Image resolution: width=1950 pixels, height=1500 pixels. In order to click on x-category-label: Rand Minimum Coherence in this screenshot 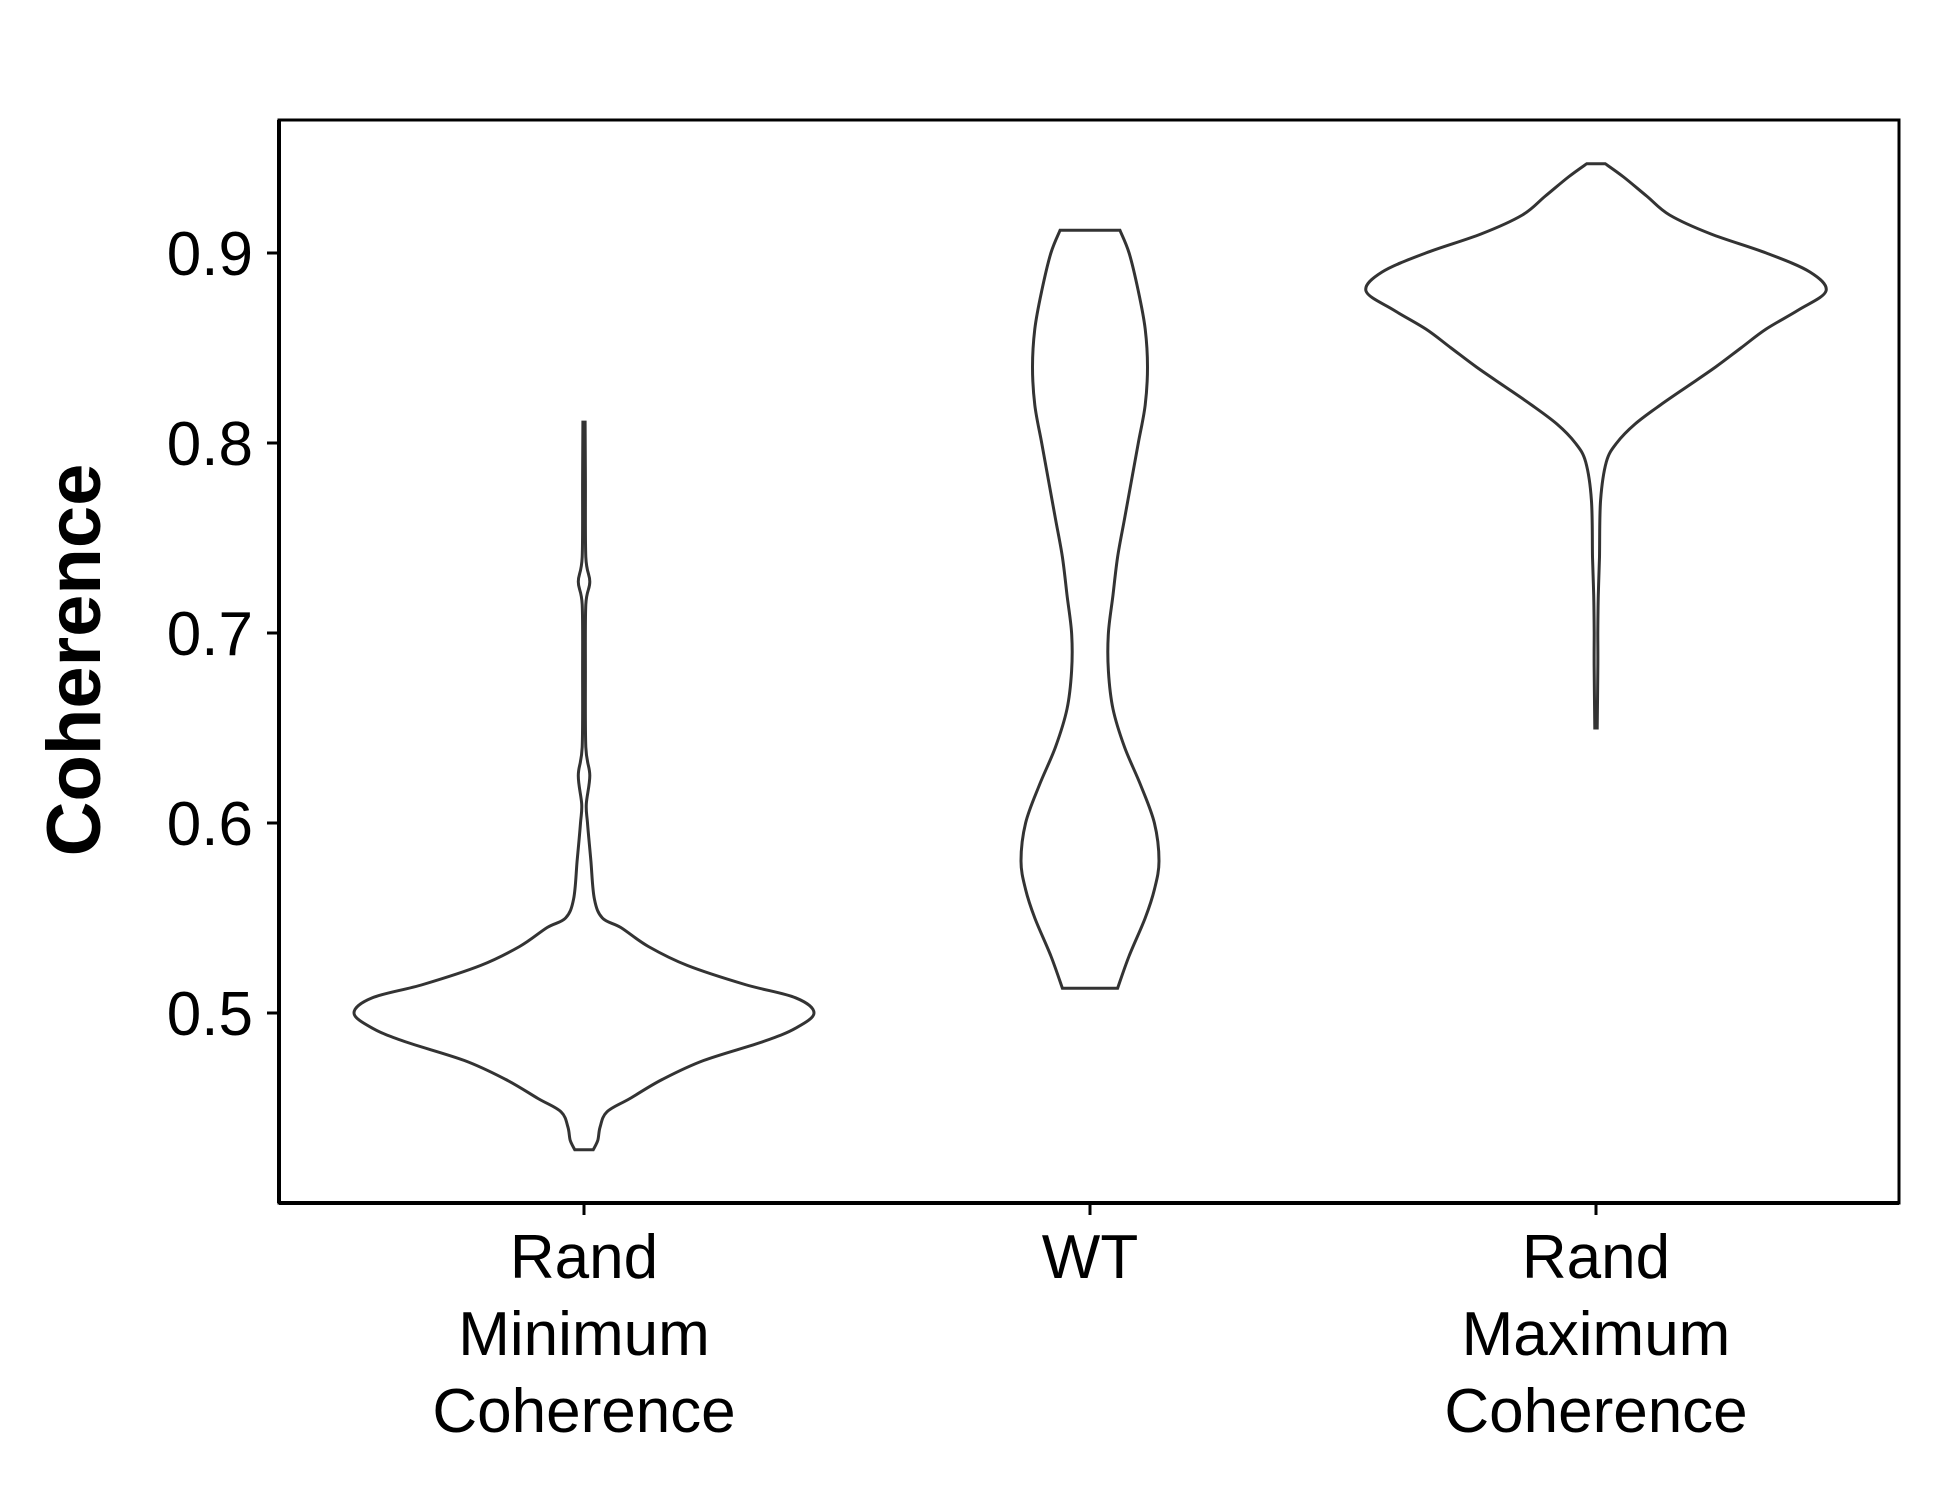, I will do `click(583, 1334)`.